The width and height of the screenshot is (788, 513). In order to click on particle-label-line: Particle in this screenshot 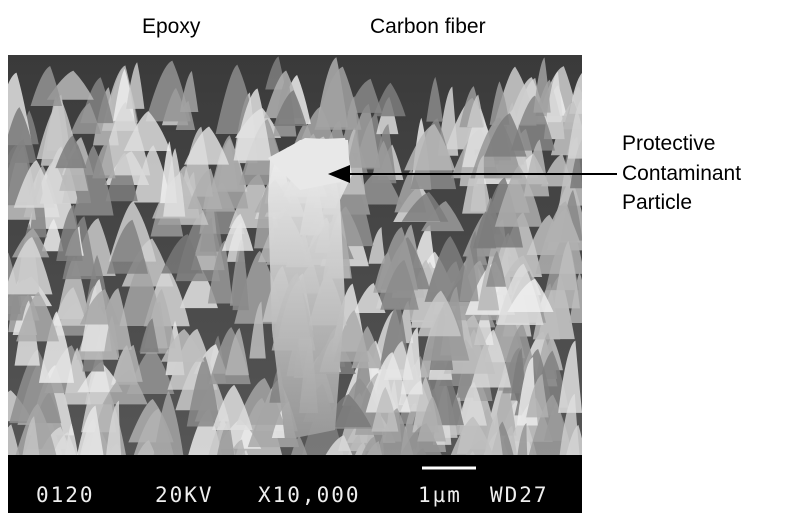, I will do `click(657, 202)`.